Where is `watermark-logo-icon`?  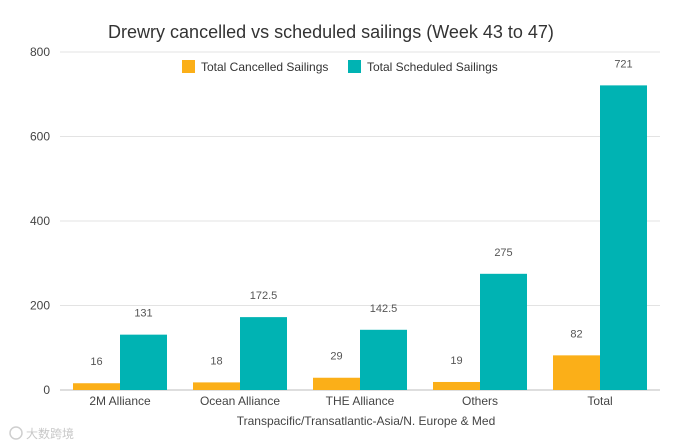 watermark-logo-icon is located at coordinates (16, 433).